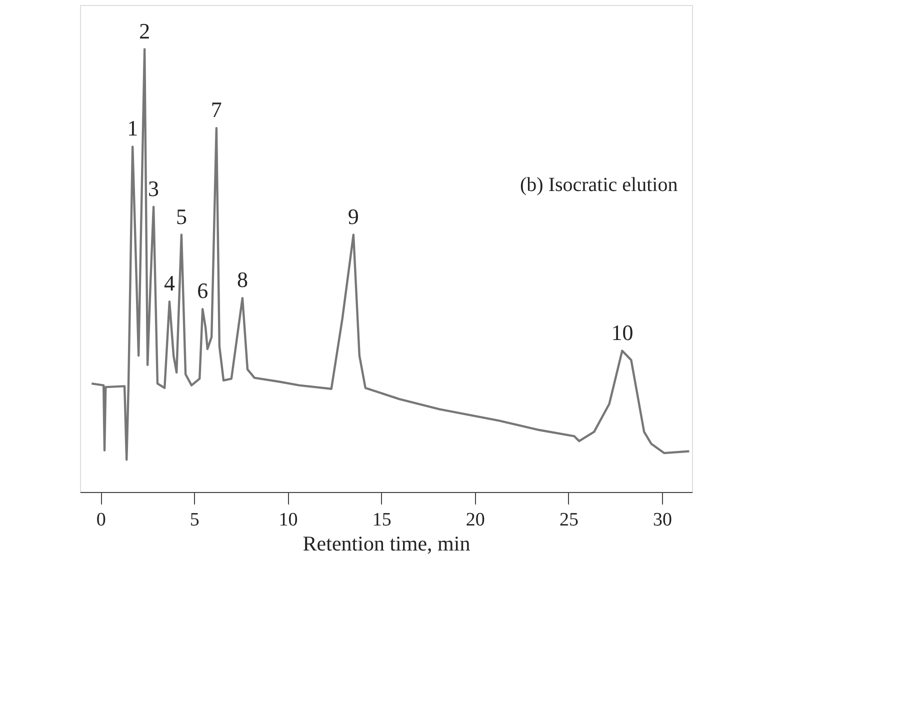 The image size is (909, 716). What do you see at coordinates (195, 520) in the screenshot?
I see `x-tick-label: 5` at bounding box center [195, 520].